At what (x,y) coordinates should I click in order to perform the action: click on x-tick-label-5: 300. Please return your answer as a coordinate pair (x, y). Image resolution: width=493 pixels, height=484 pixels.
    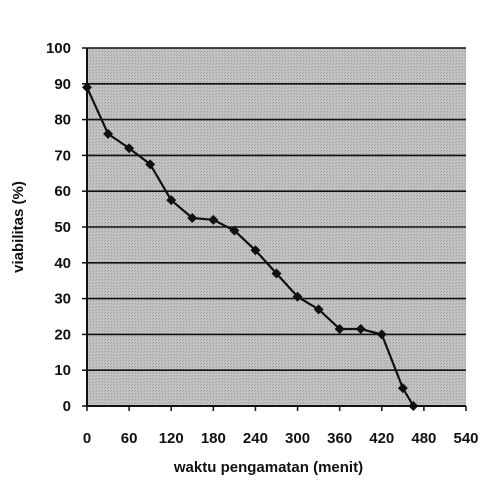
    Looking at the image, I should click on (297, 438).